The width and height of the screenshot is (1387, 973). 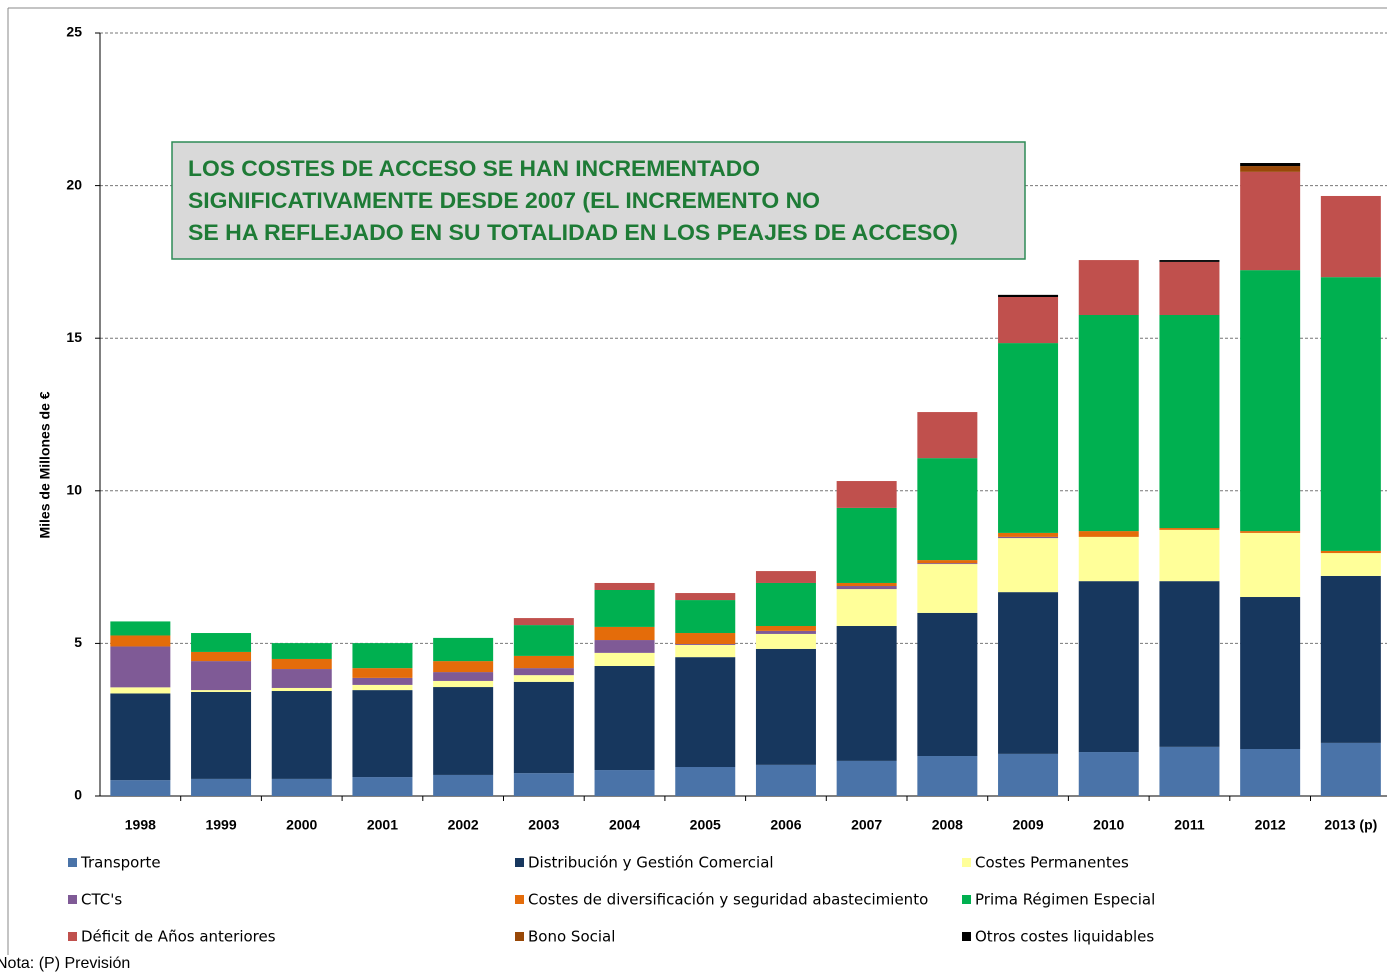 What do you see at coordinates (866, 825) in the screenshot?
I see `x-tick-label: 2007` at bounding box center [866, 825].